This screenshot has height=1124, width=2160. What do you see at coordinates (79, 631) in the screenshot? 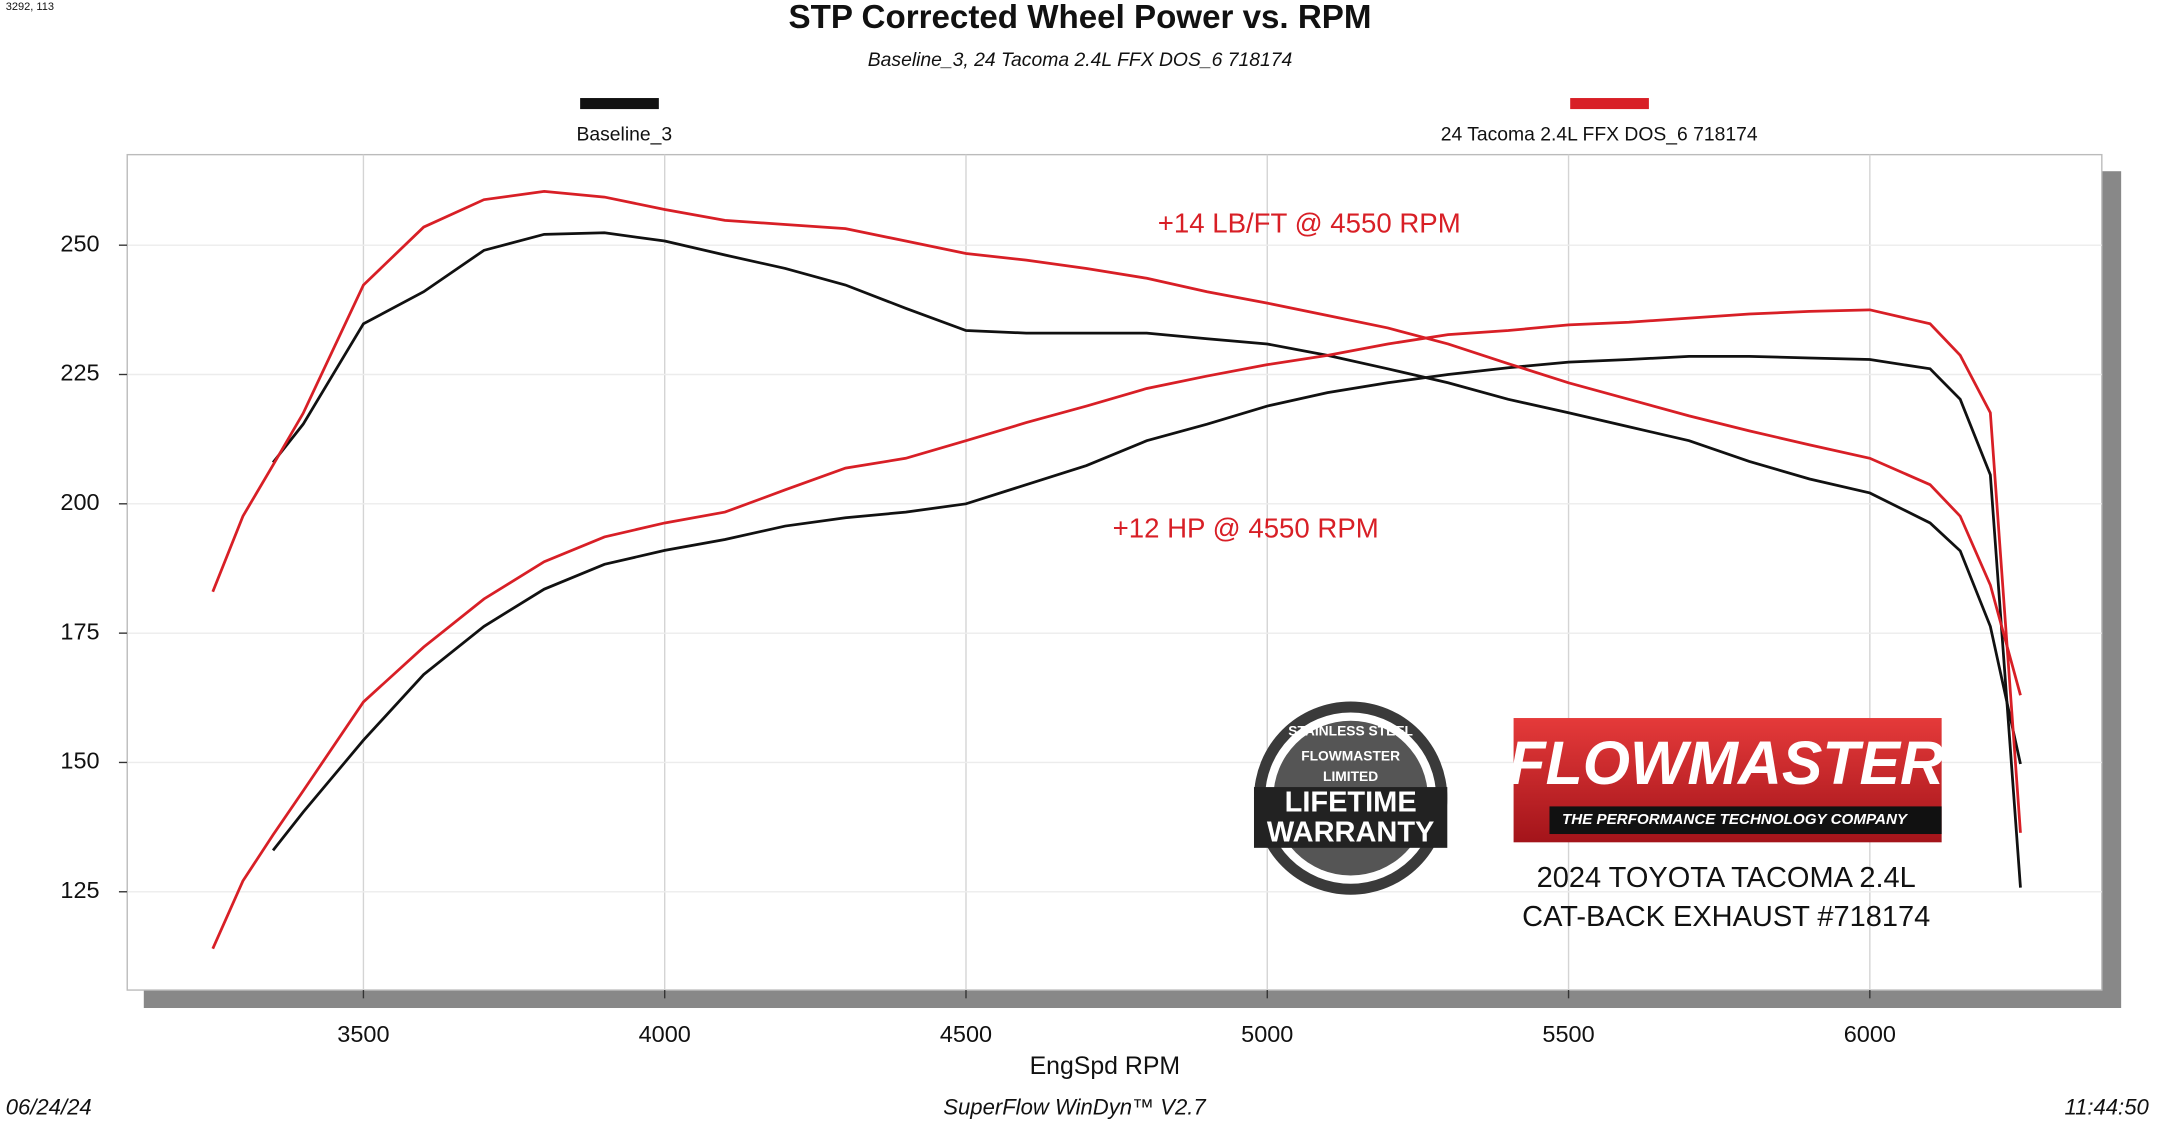
I see `y-tick-label: 175` at bounding box center [79, 631].